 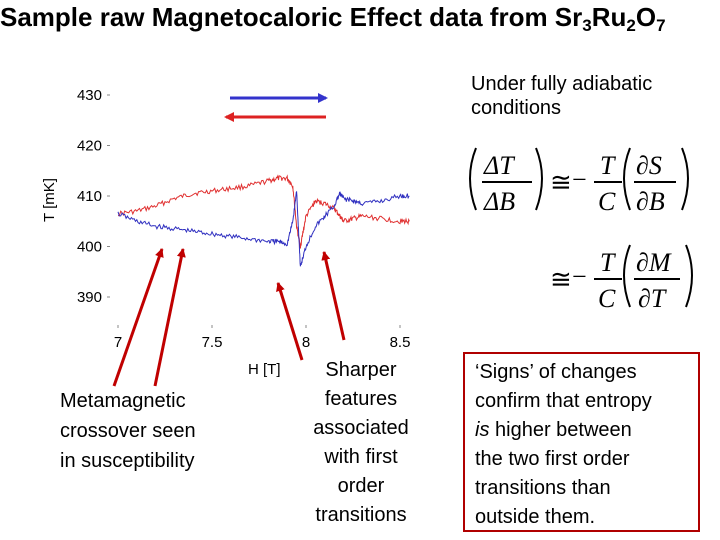 What do you see at coordinates (400, 342) in the screenshot?
I see `x-tick-label: 8.5` at bounding box center [400, 342].